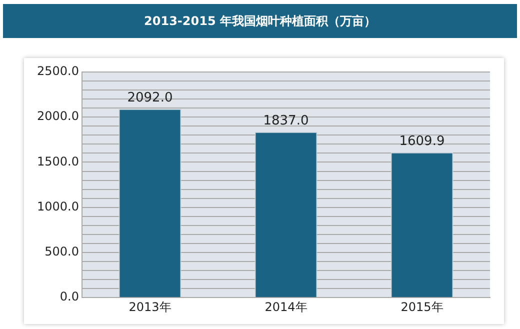 The width and height of the screenshot is (520, 329). What do you see at coordinates (61, 251) in the screenshot?
I see `y-tick-label: 500.0` at bounding box center [61, 251].